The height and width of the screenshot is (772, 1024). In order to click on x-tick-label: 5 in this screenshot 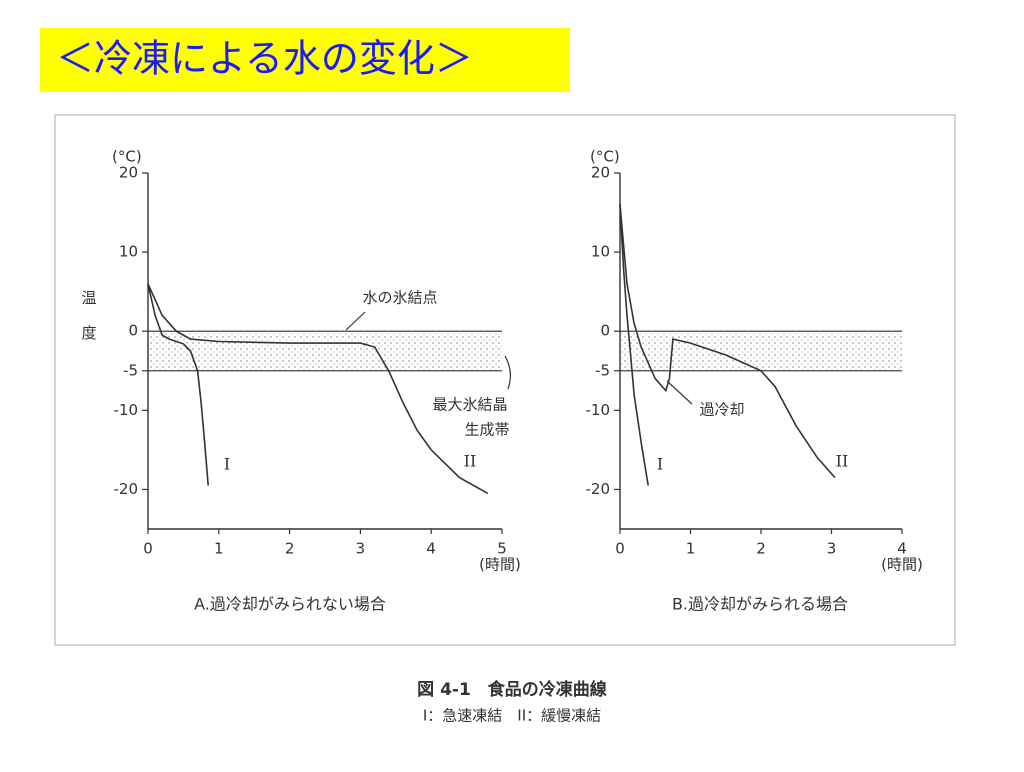, I will do `click(502, 549)`.